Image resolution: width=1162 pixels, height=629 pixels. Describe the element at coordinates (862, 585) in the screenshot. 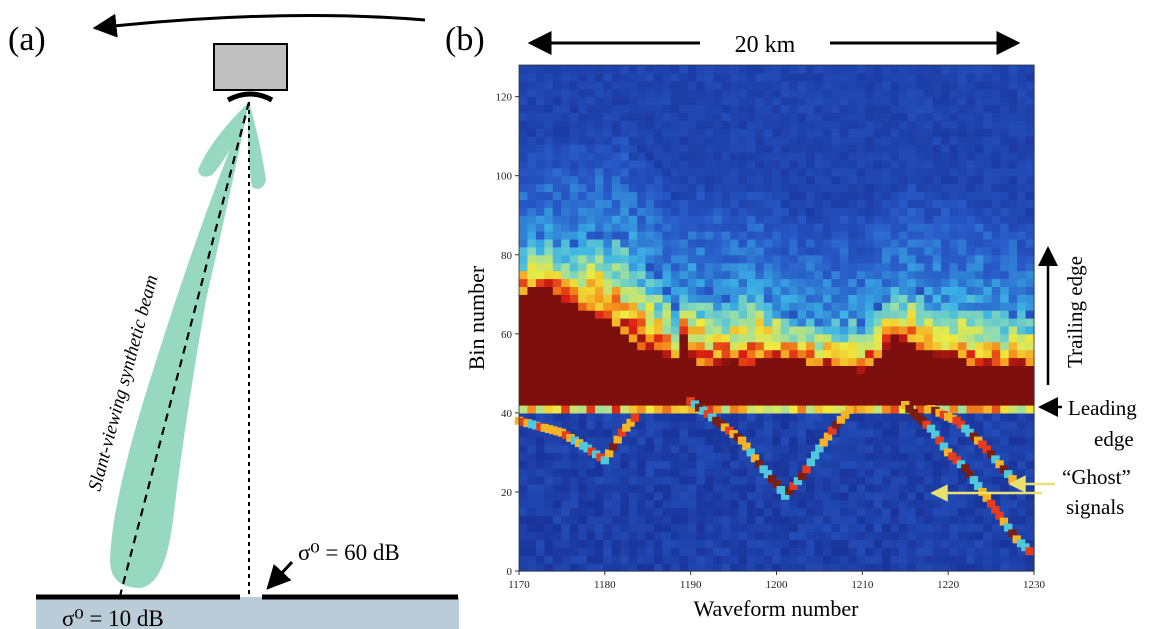

I see `x-tick-label: 1210` at that location.